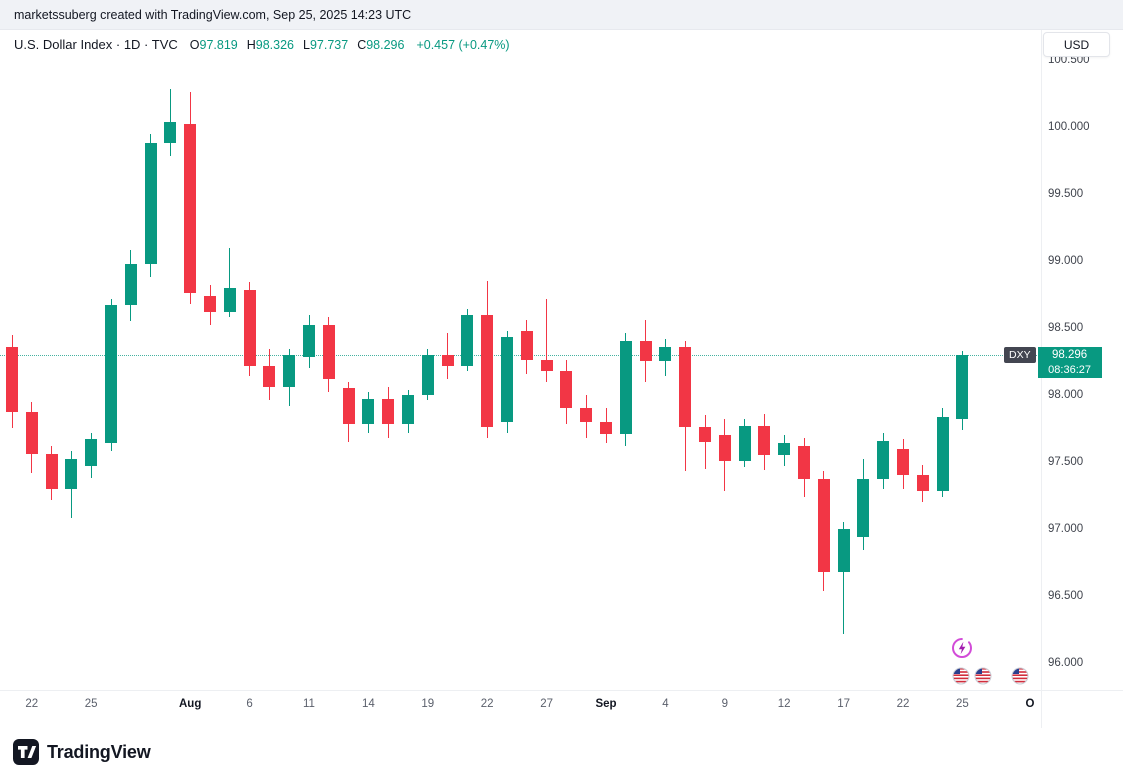 The image size is (1123, 776). Describe the element at coordinates (962, 650) in the screenshot. I see `flash-event-icon` at that location.